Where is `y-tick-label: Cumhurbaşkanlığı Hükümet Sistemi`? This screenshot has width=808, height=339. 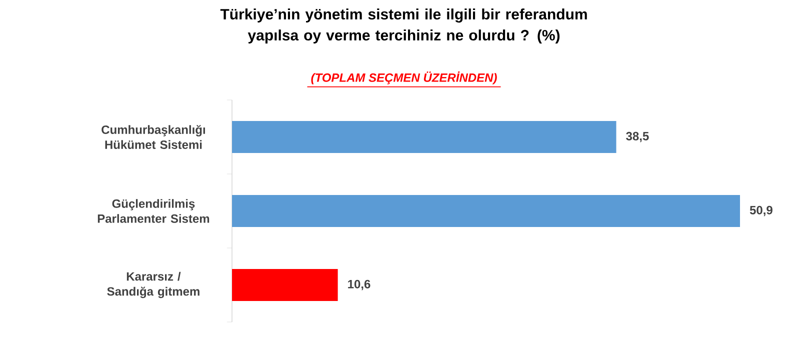
y-tick-label: Cumhurbaşkanlığı Hükümet Sistemi is located at coordinates (153, 137).